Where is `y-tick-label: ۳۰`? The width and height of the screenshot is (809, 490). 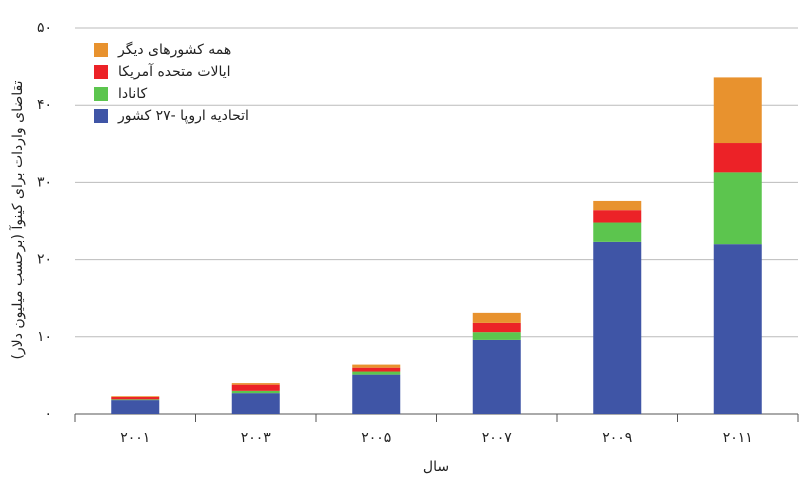 y-tick-label: ۳۰ is located at coordinates (44, 182).